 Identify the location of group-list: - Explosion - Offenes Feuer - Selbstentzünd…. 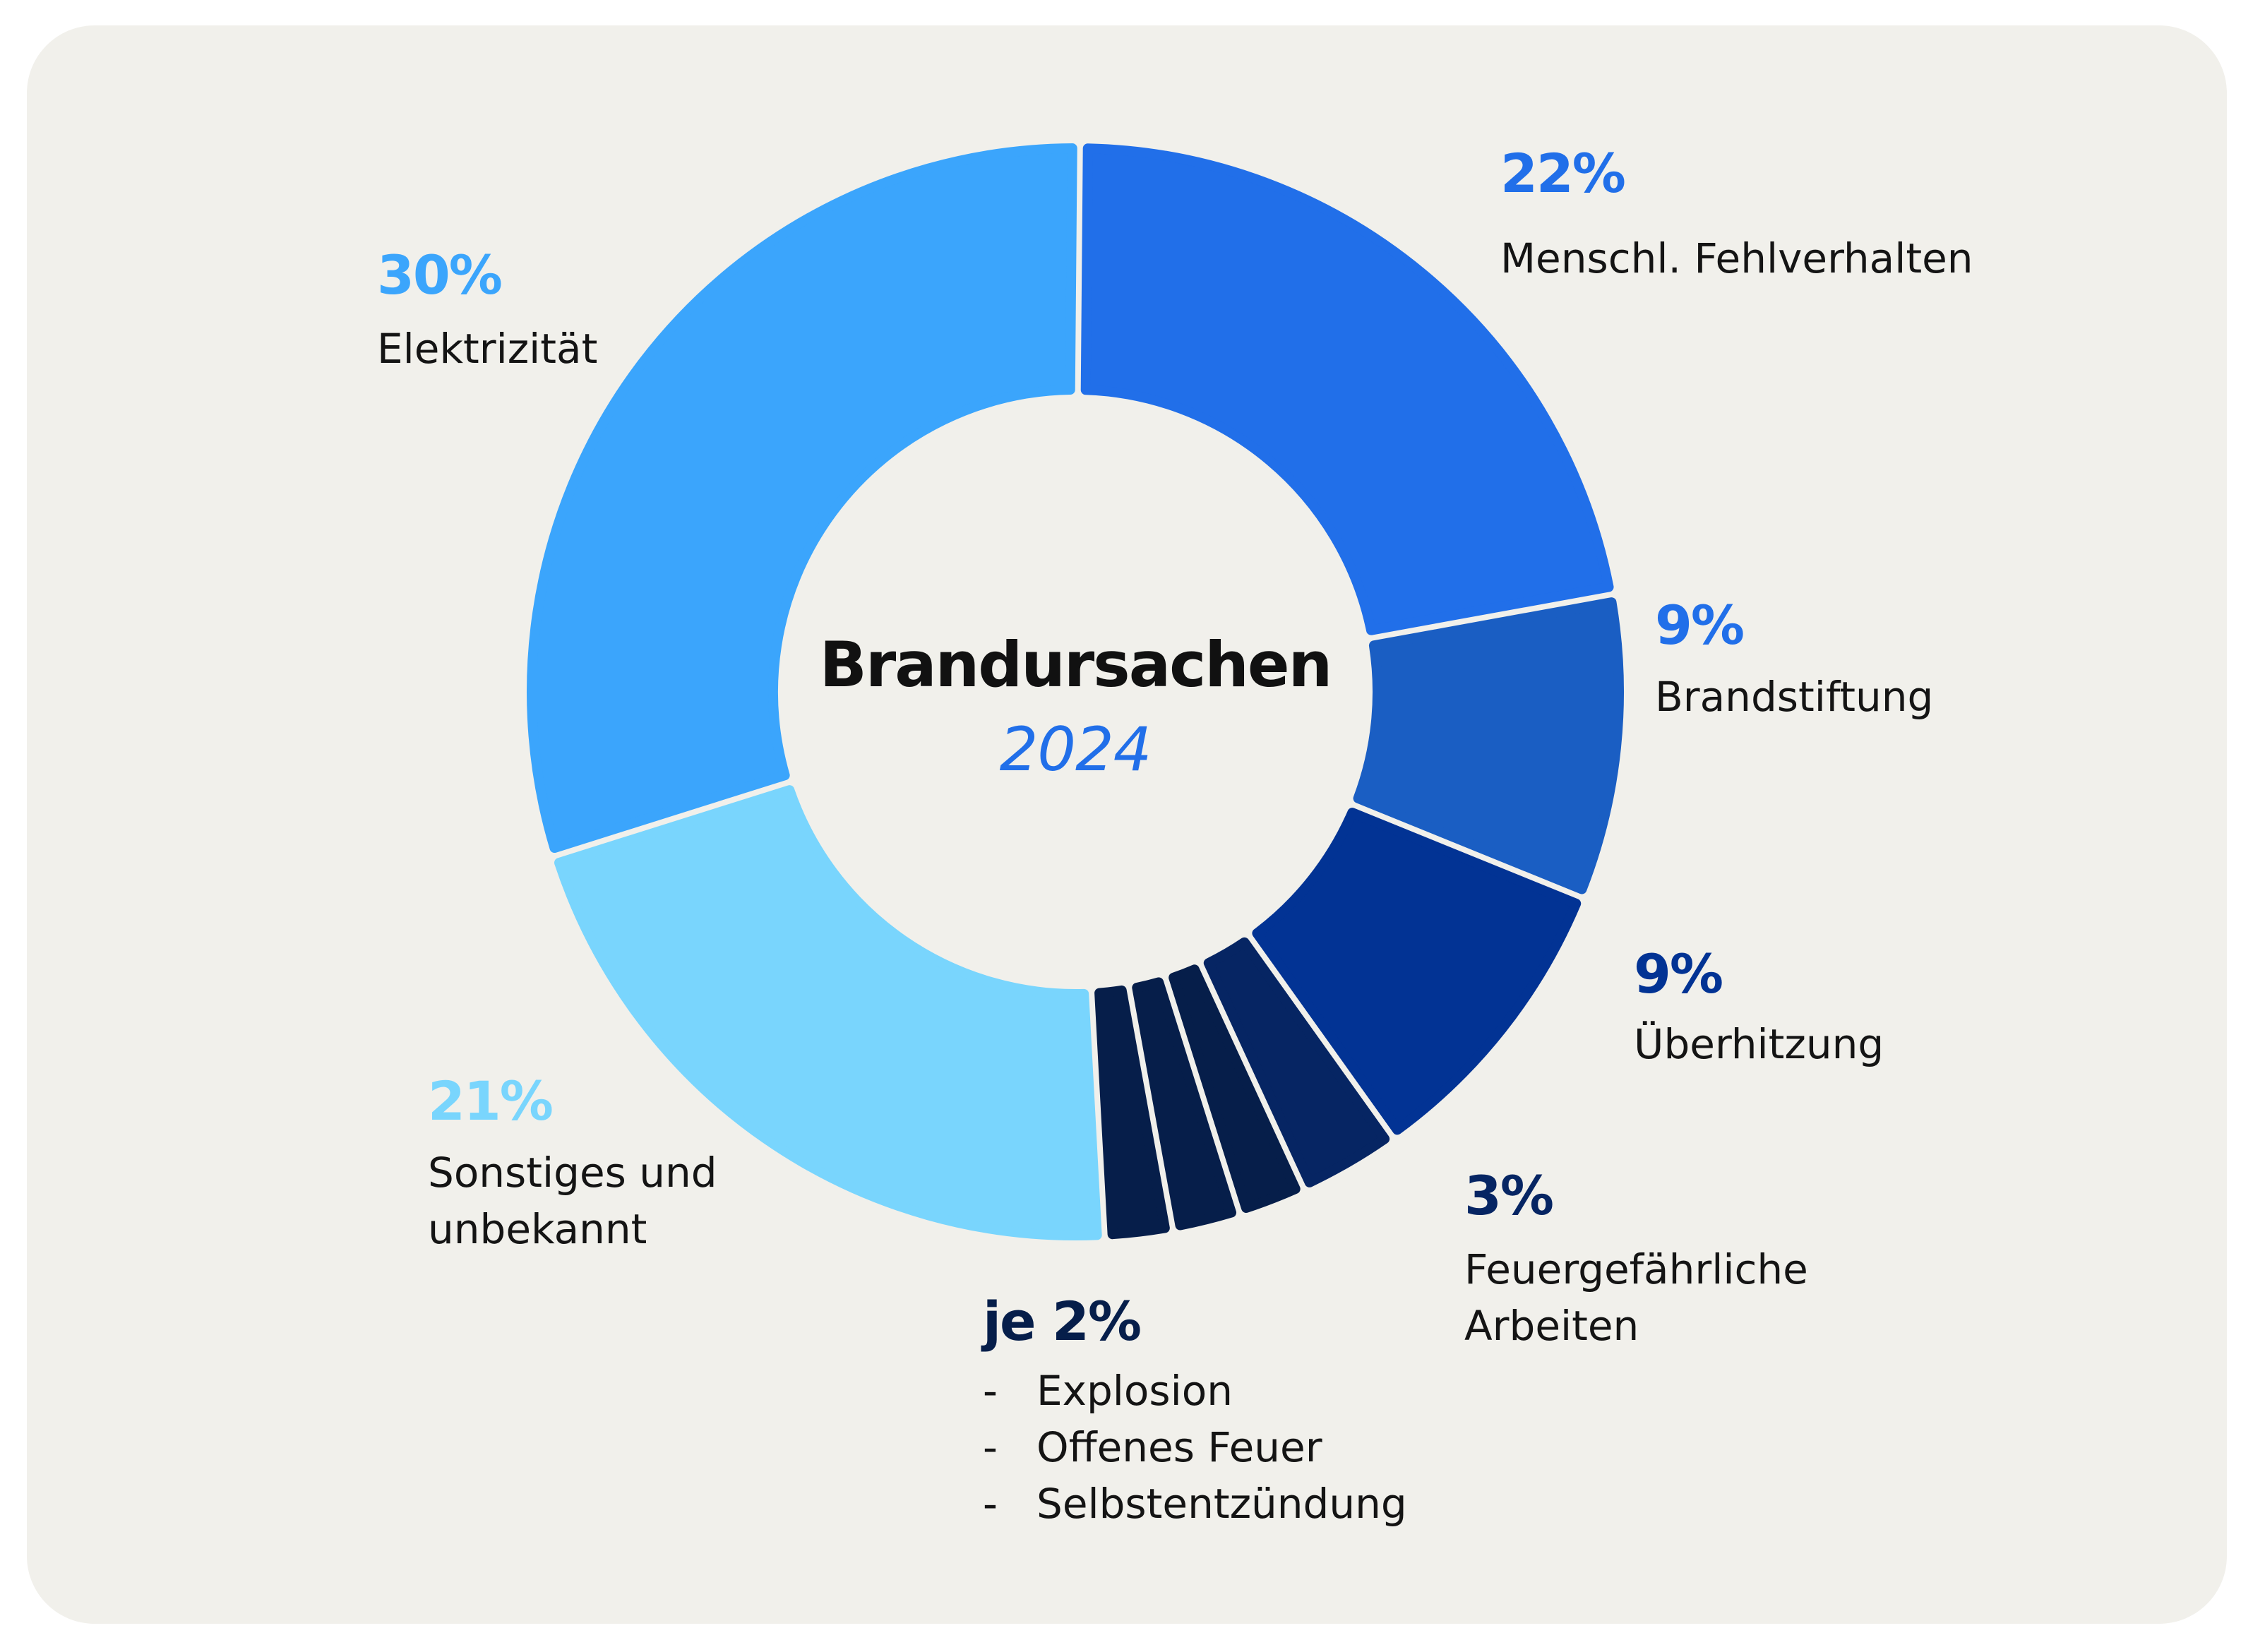
(1195, 1448).